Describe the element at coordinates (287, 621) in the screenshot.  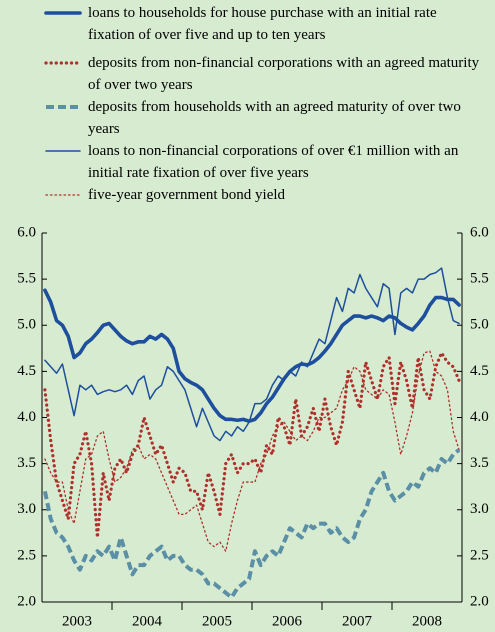
I see `x-tick-label: 2006` at that location.